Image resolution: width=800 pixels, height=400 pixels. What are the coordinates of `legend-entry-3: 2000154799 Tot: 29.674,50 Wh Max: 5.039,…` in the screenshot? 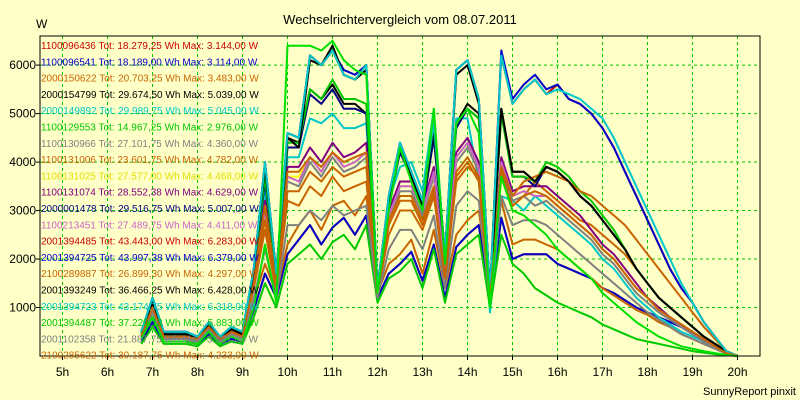 It's located at (150, 95).